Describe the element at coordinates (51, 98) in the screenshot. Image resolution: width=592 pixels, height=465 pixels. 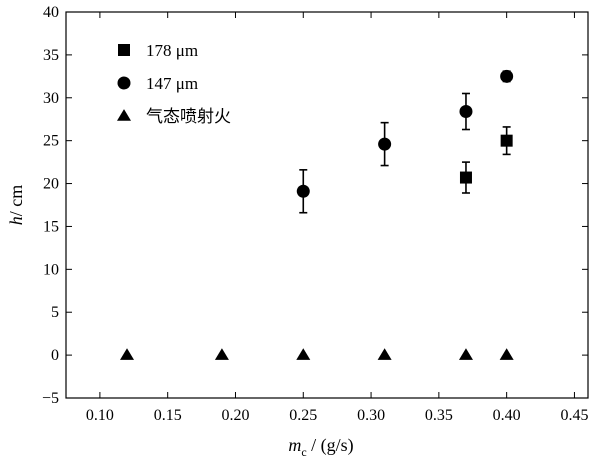
I see `y-tick-label: 30` at that location.